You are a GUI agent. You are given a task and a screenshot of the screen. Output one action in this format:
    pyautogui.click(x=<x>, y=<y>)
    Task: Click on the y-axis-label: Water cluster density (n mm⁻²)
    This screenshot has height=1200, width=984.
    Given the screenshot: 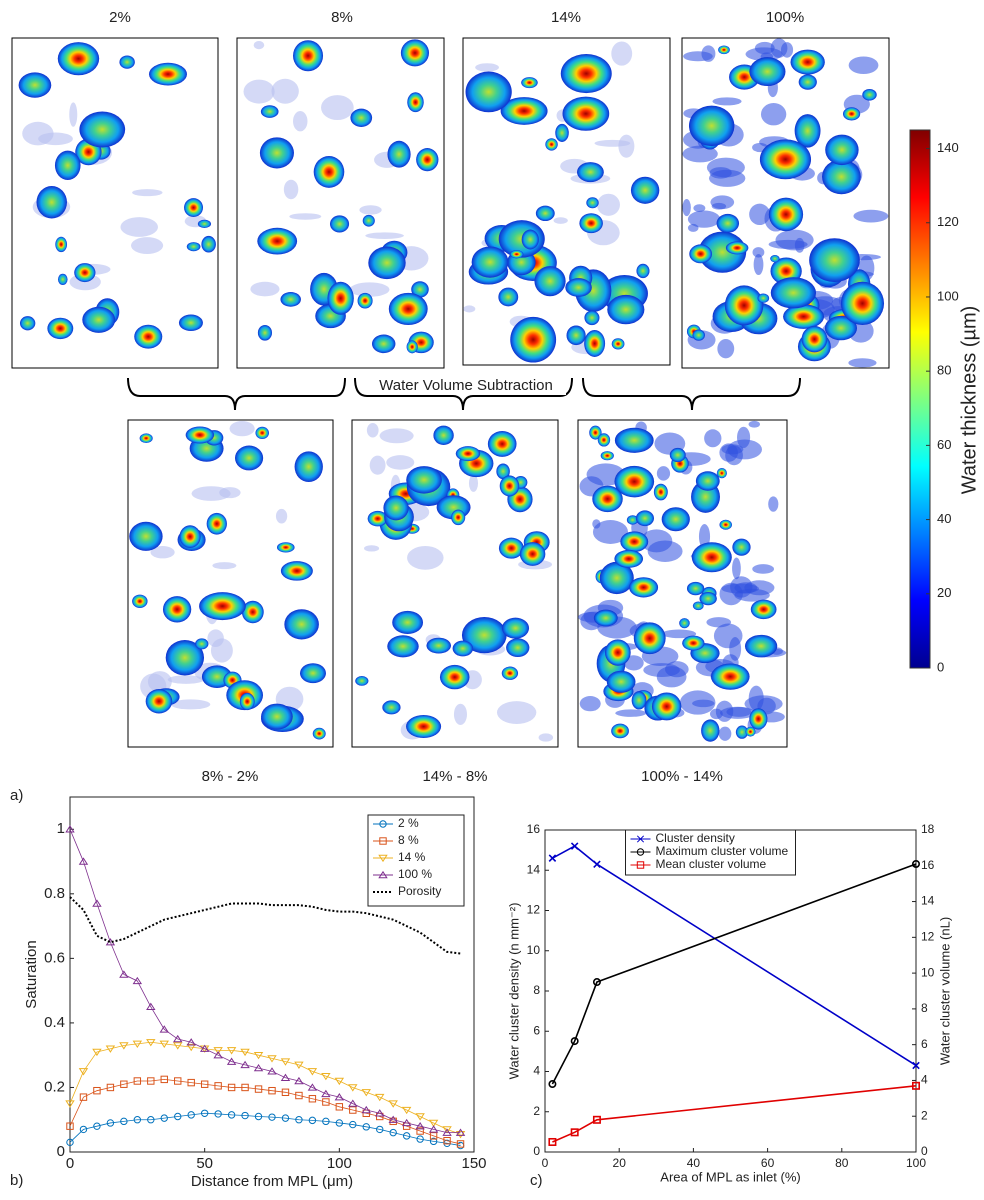 What is the action you would take?
    pyautogui.click(x=513, y=991)
    